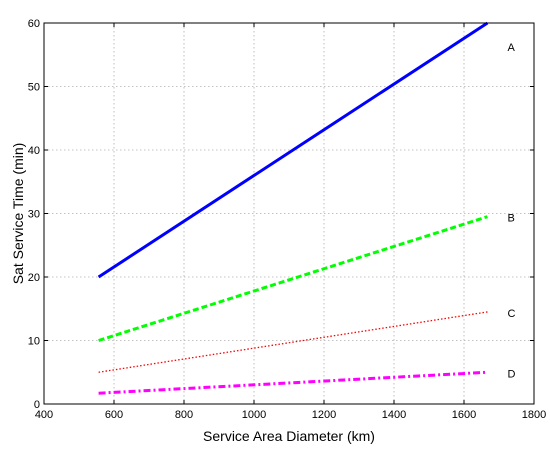 This screenshot has height=449, width=550. I want to click on series-line-d, so click(293, 382).